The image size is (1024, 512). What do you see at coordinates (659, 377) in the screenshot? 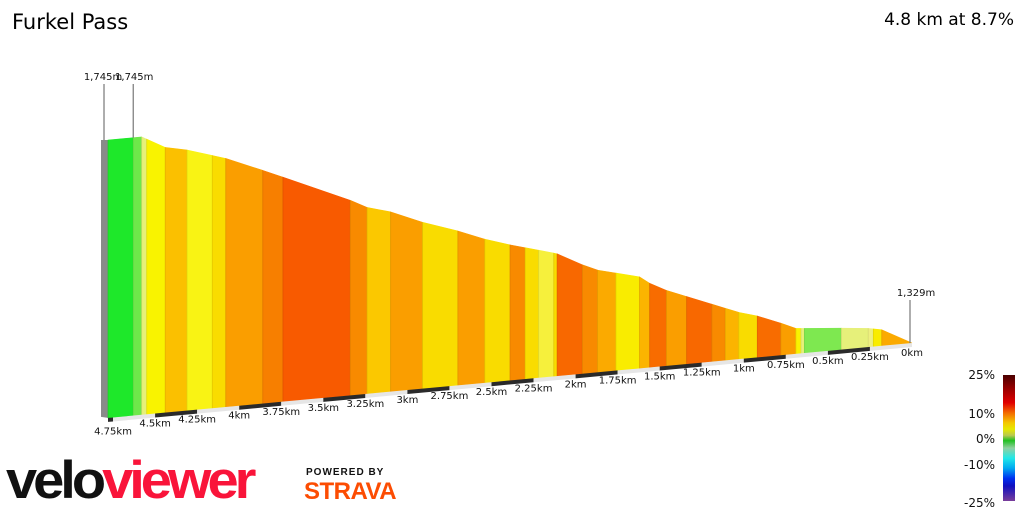
I see `distance-tick-label: 1.5km` at bounding box center [659, 377].